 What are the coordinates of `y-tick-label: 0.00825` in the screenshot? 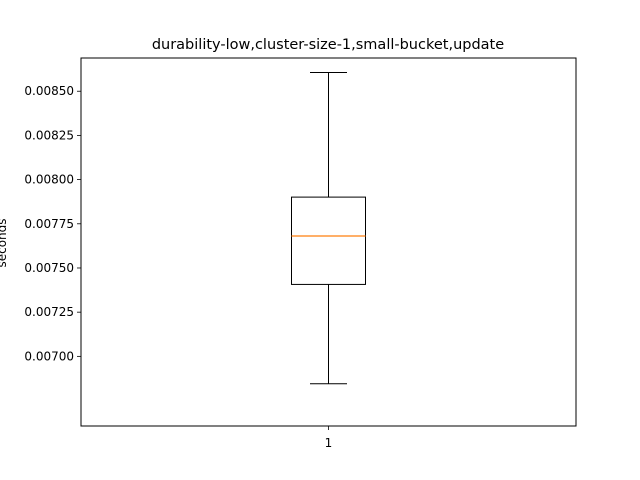 It's located at (49, 135).